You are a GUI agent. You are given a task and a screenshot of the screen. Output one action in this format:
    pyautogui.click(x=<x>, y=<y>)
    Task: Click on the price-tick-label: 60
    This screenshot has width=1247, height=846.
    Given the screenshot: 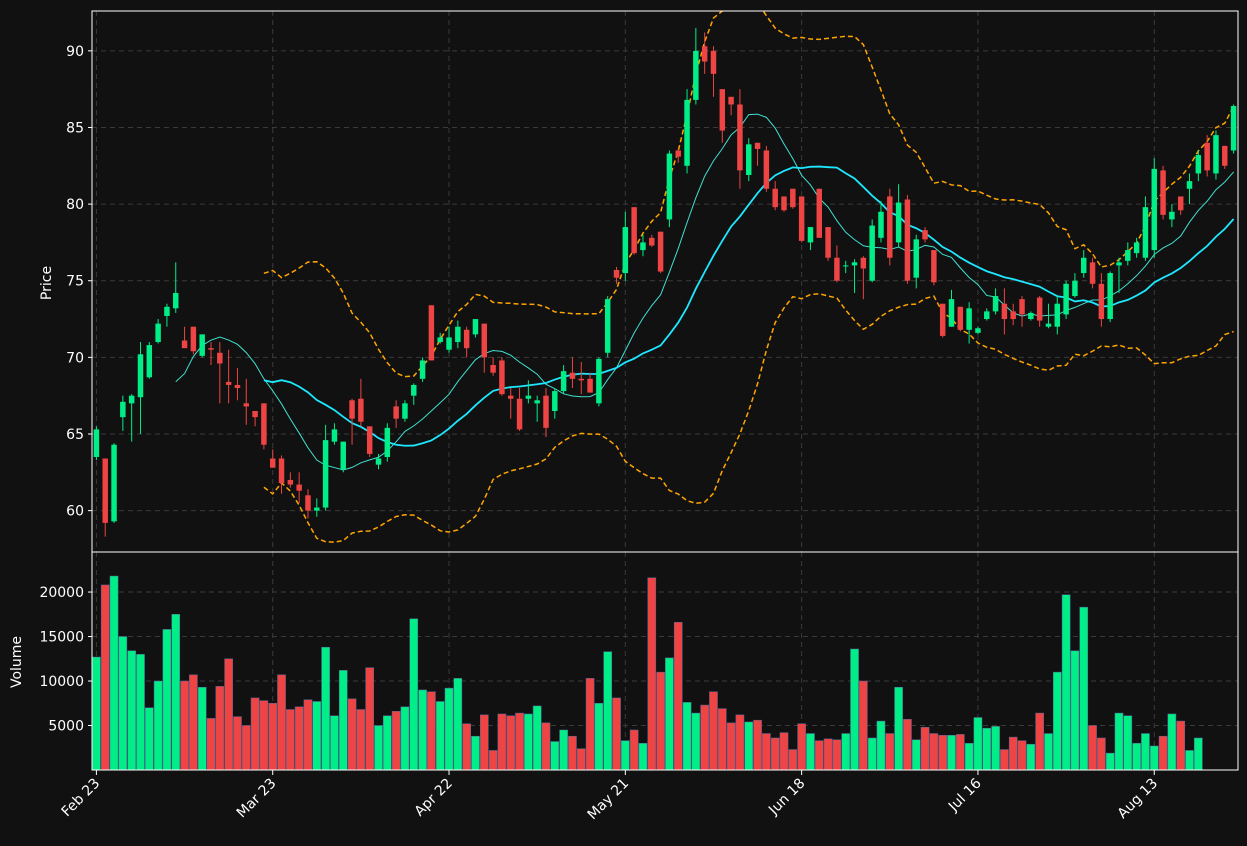 What is the action you would take?
    pyautogui.click(x=75, y=512)
    